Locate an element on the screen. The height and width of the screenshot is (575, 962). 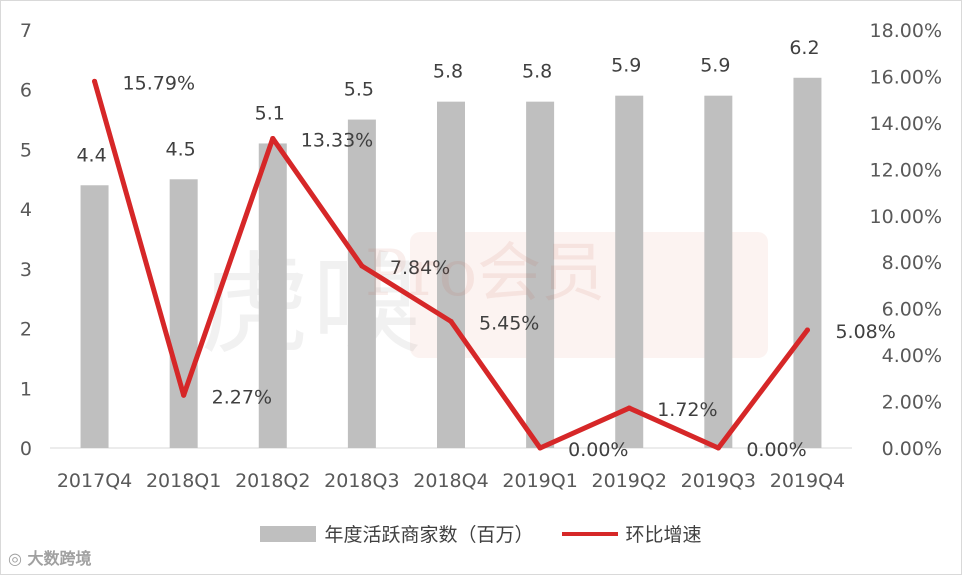
left-tick-label: 3 is located at coordinates (26, 270).